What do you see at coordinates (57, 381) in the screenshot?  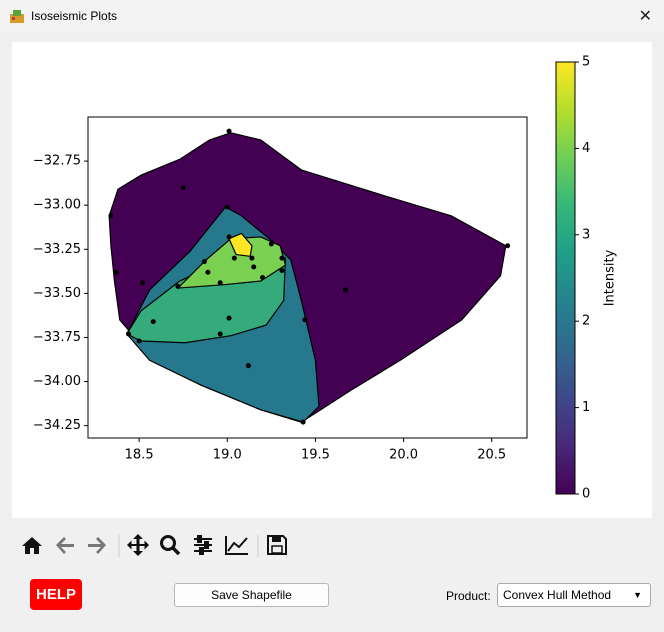 I see `y-tick-label: −34.00` at bounding box center [57, 381].